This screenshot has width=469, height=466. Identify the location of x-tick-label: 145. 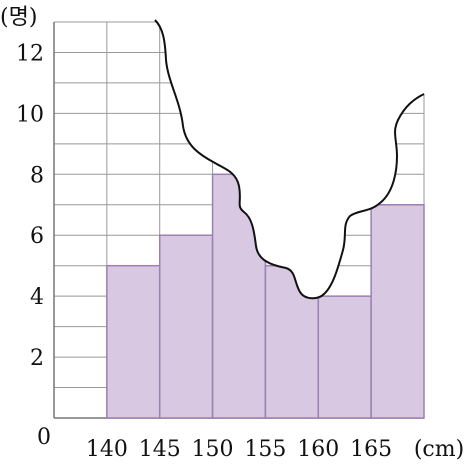
(160, 449).